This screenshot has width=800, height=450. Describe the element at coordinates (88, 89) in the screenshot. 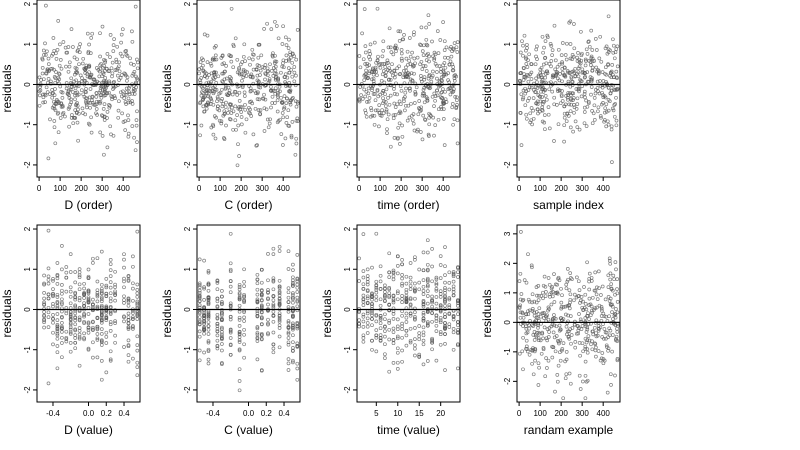

I see `plot-frame` at that location.